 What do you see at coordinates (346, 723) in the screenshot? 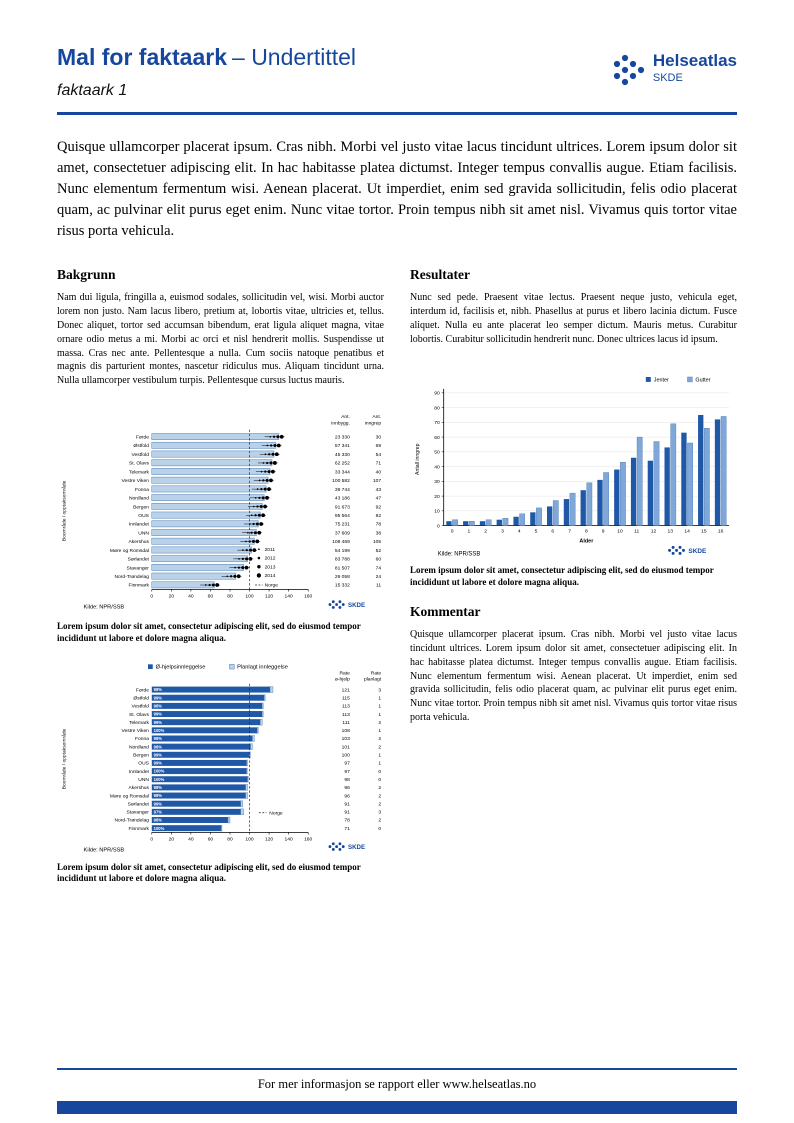
I see `svg-text: 111` at bounding box center [346, 723].